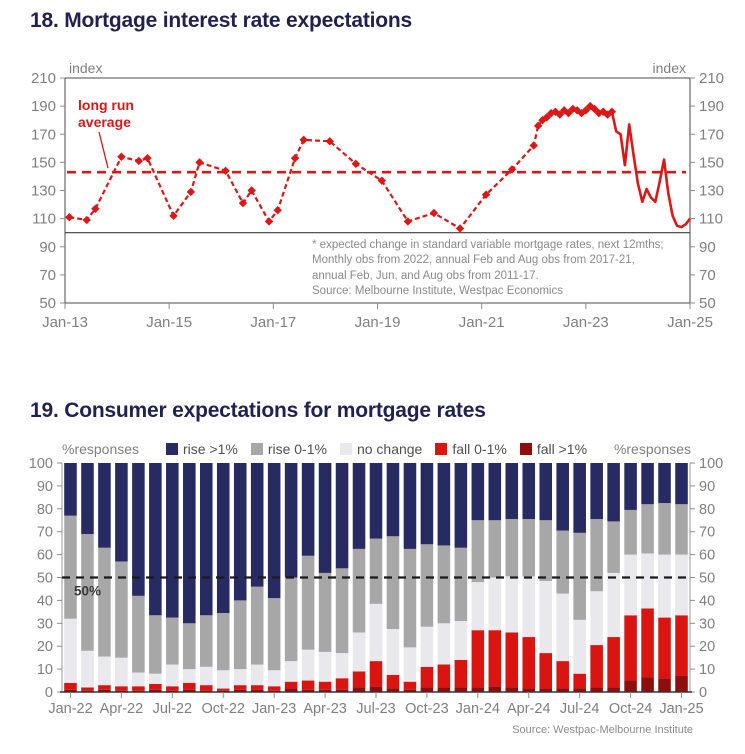 This screenshot has height=754, width=745. Describe the element at coordinates (703, 693) in the screenshot. I see `y-tick-label-right: 0` at that location.